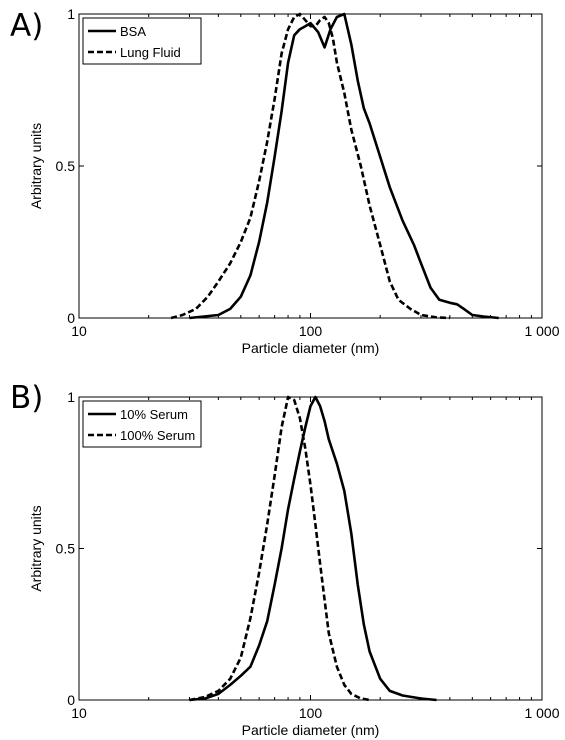 This screenshot has width=565, height=740. I want to click on panel-b-xlabel: Particle diameter (nm), so click(311, 730).